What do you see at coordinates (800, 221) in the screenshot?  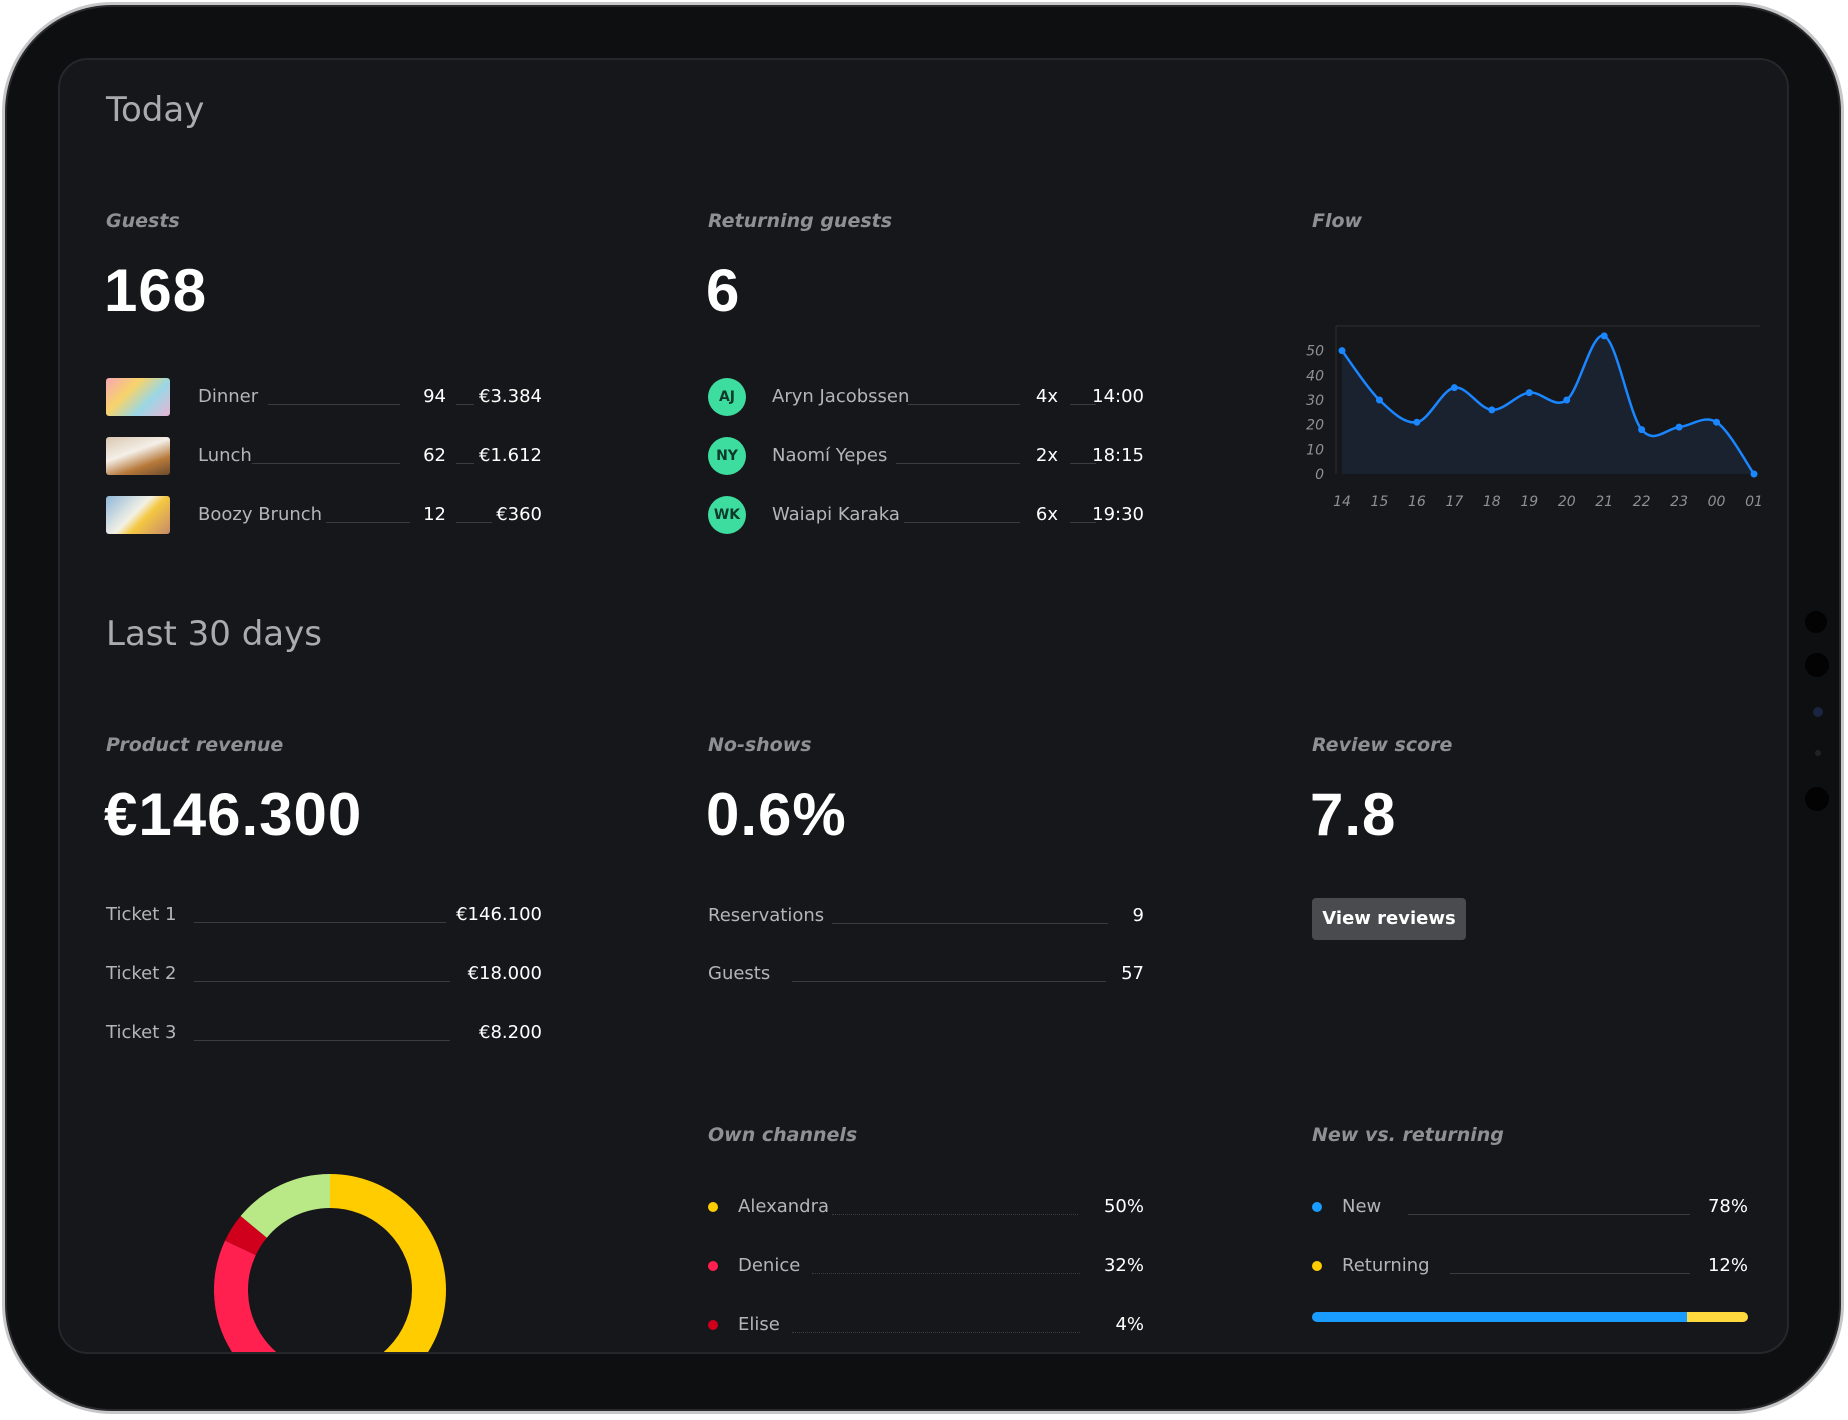 I see `returning-guests-label: Returning guests` at bounding box center [800, 221].